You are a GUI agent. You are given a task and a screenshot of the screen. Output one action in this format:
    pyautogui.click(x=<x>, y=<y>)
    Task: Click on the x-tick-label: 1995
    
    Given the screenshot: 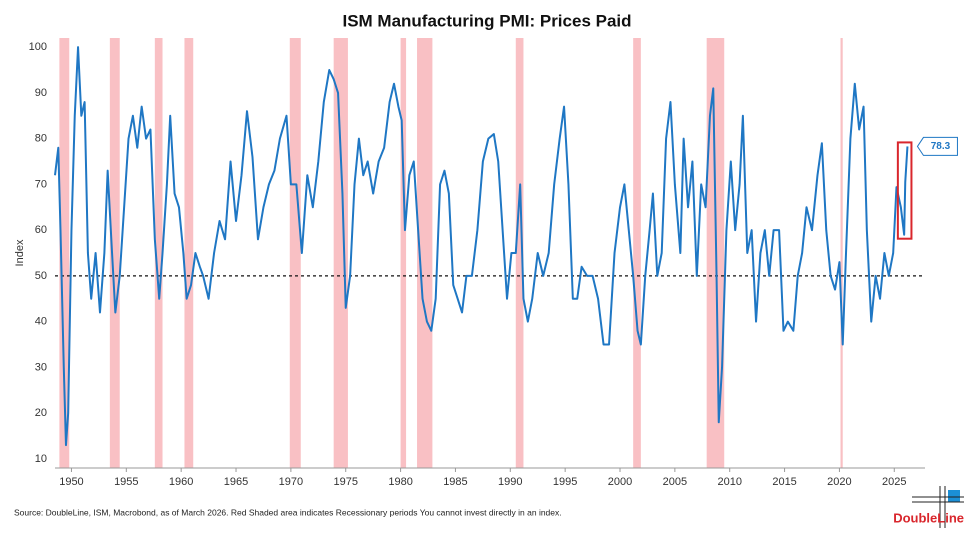 What is the action you would take?
    pyautogui.click(x=565, y=482)
    